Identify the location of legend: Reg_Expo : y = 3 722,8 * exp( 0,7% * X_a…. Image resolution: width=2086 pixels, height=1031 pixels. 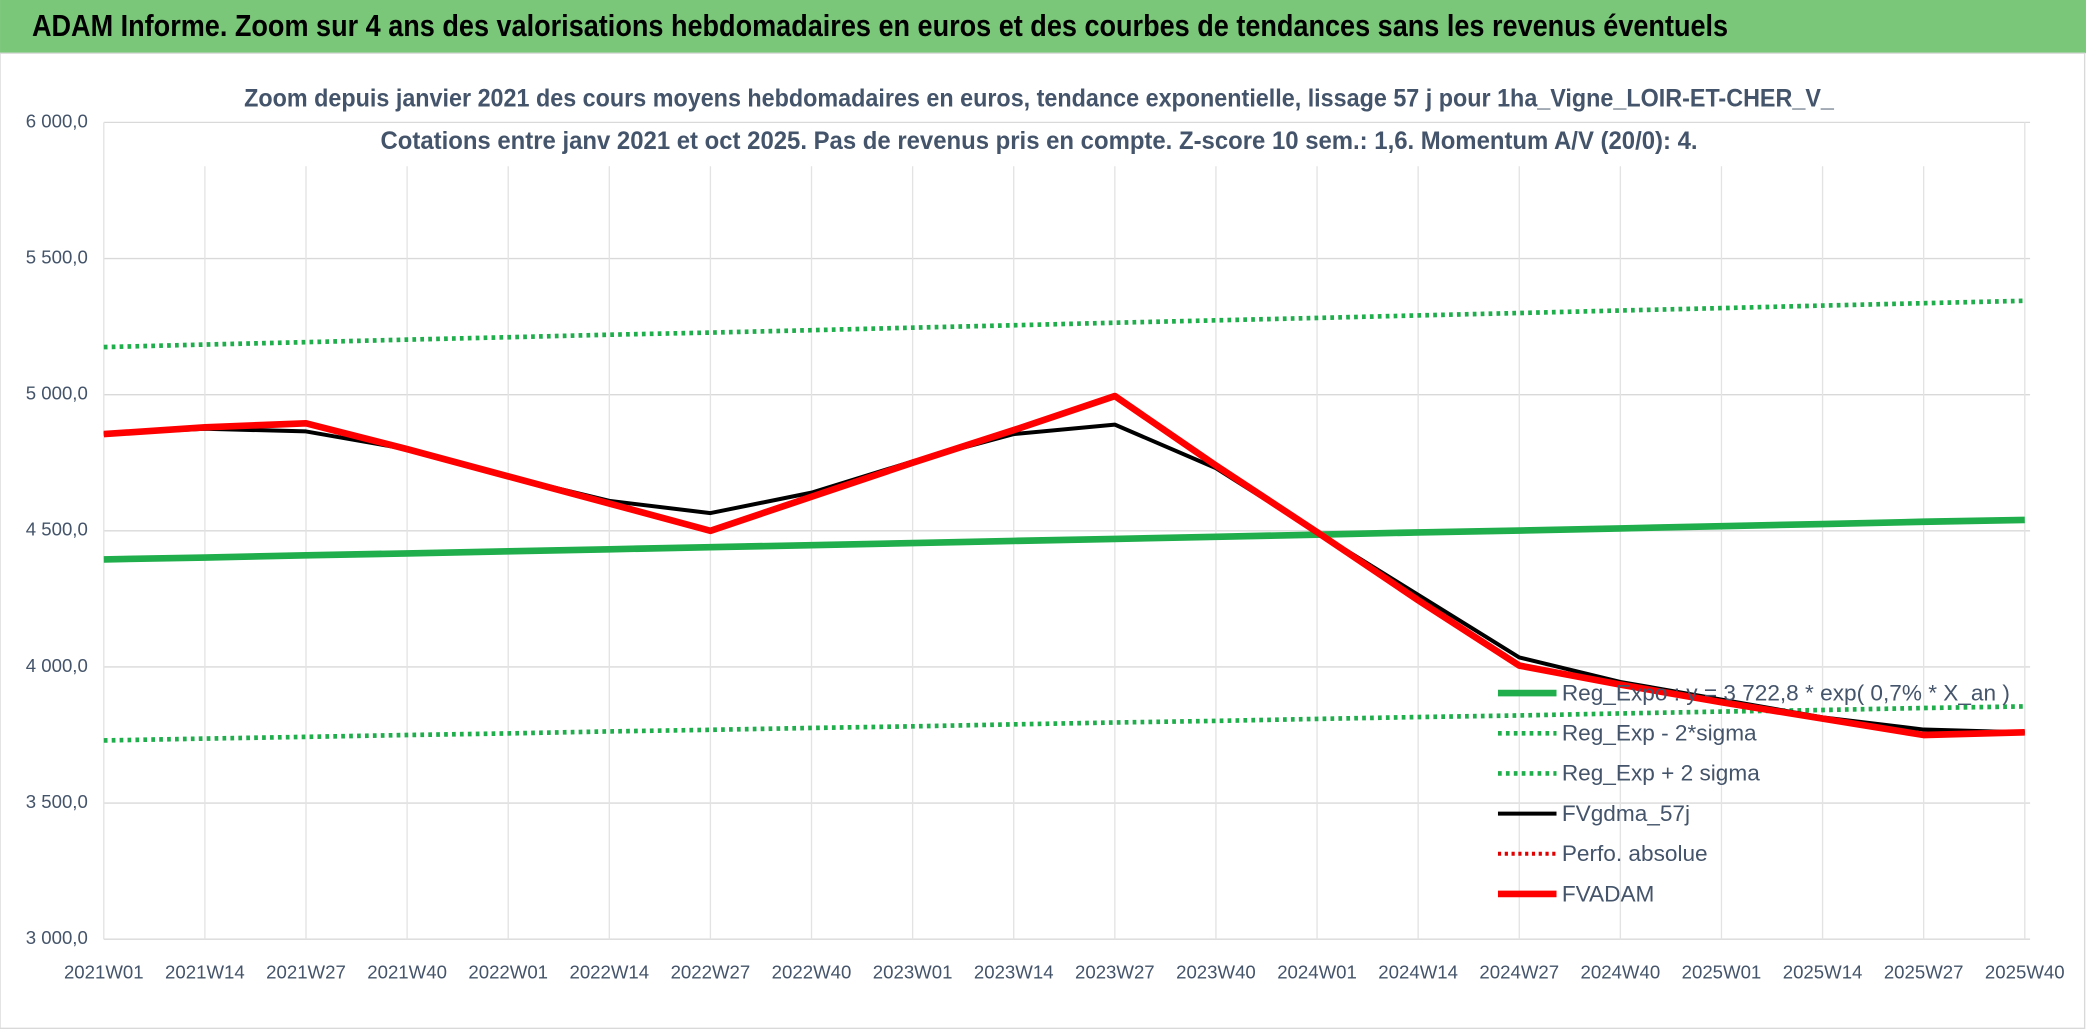
(1753, 793).